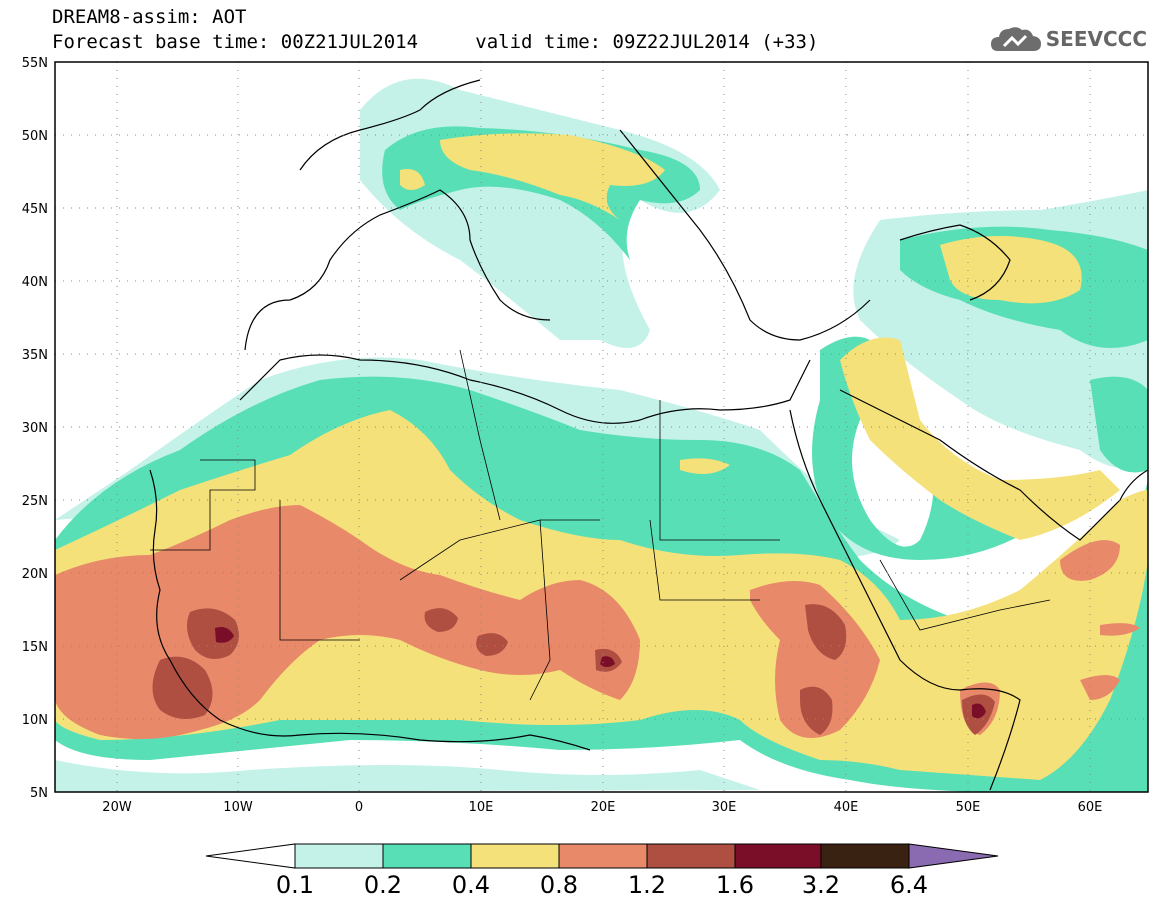  Describe the element at coordinates (238, 807) in the screenshot. I see `lon-tick-label: 10W` at that location.